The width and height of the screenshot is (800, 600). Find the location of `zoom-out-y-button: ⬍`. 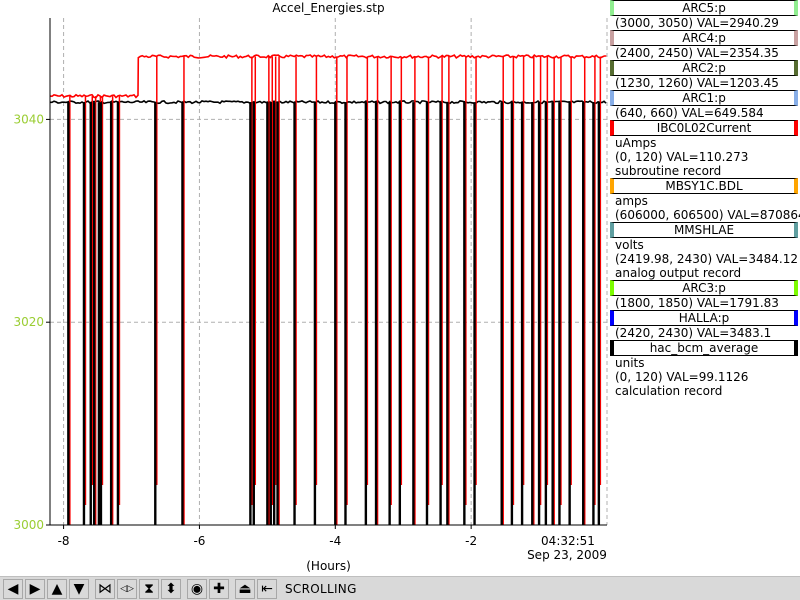

zoom-out-y-button: ⬍ is located at coordinates (171, 588).